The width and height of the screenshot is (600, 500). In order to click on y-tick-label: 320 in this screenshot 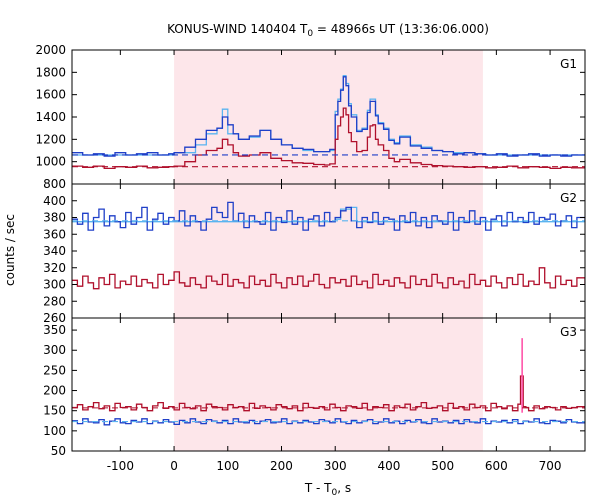, I will do `click(54, 268)`.